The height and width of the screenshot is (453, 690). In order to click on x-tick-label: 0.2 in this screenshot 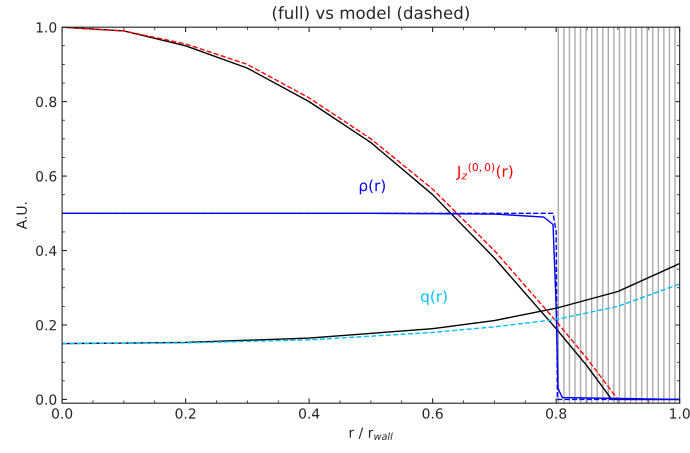, I will do `click(185, 413)`.